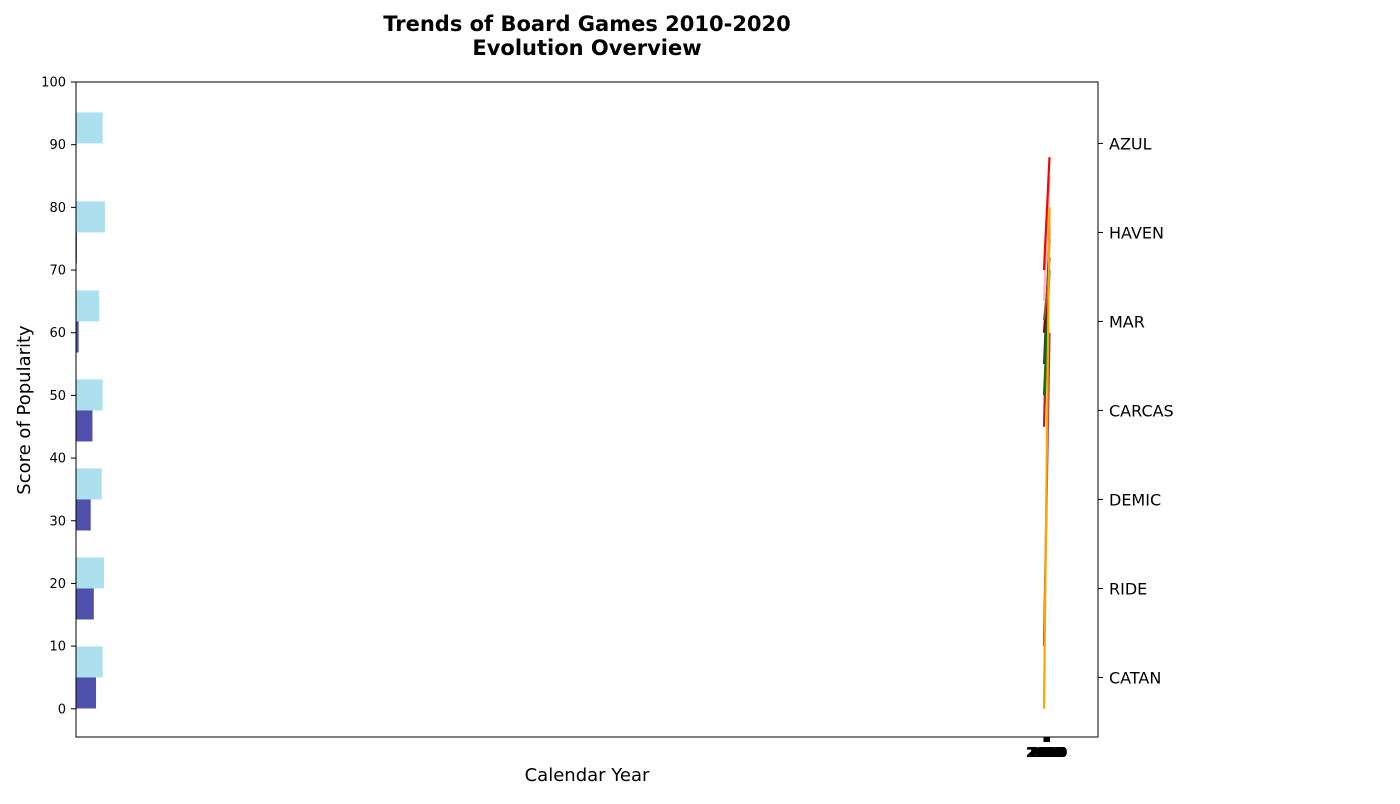  I want to click on bar-light-ride, so click(90, 573).